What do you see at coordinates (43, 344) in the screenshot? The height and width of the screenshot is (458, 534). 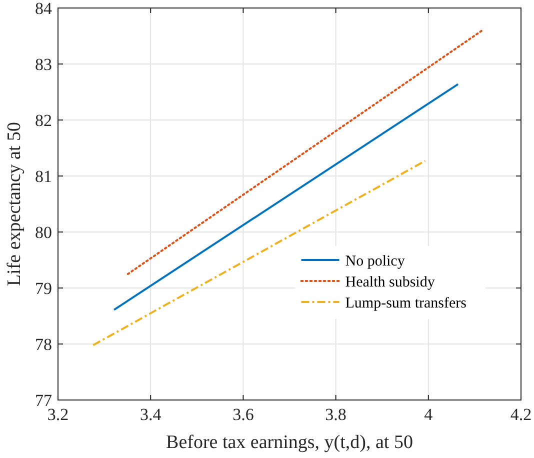 I see `y-tick-label: 78` at bounding box center [43, 344].